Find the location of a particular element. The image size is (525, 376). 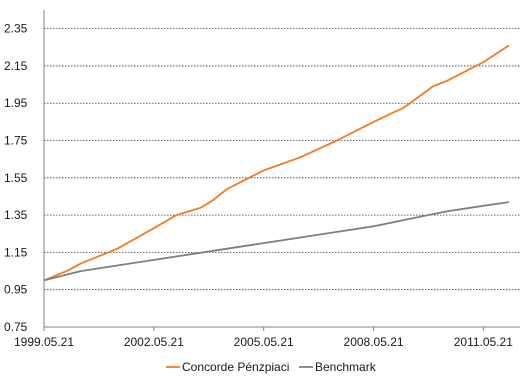

legend: Concorde Pénzpiaci Benchmark is located at coordinates (271, 367).